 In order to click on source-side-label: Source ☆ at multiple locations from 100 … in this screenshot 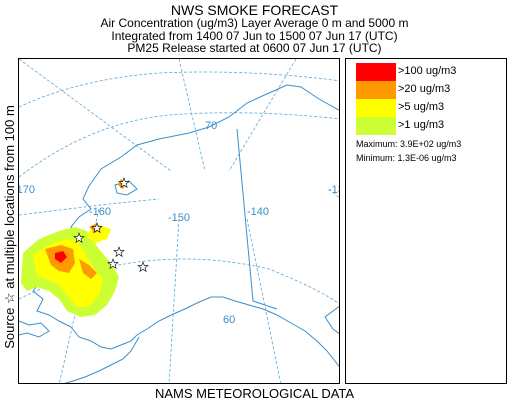, I will do `click(9, 227)`.